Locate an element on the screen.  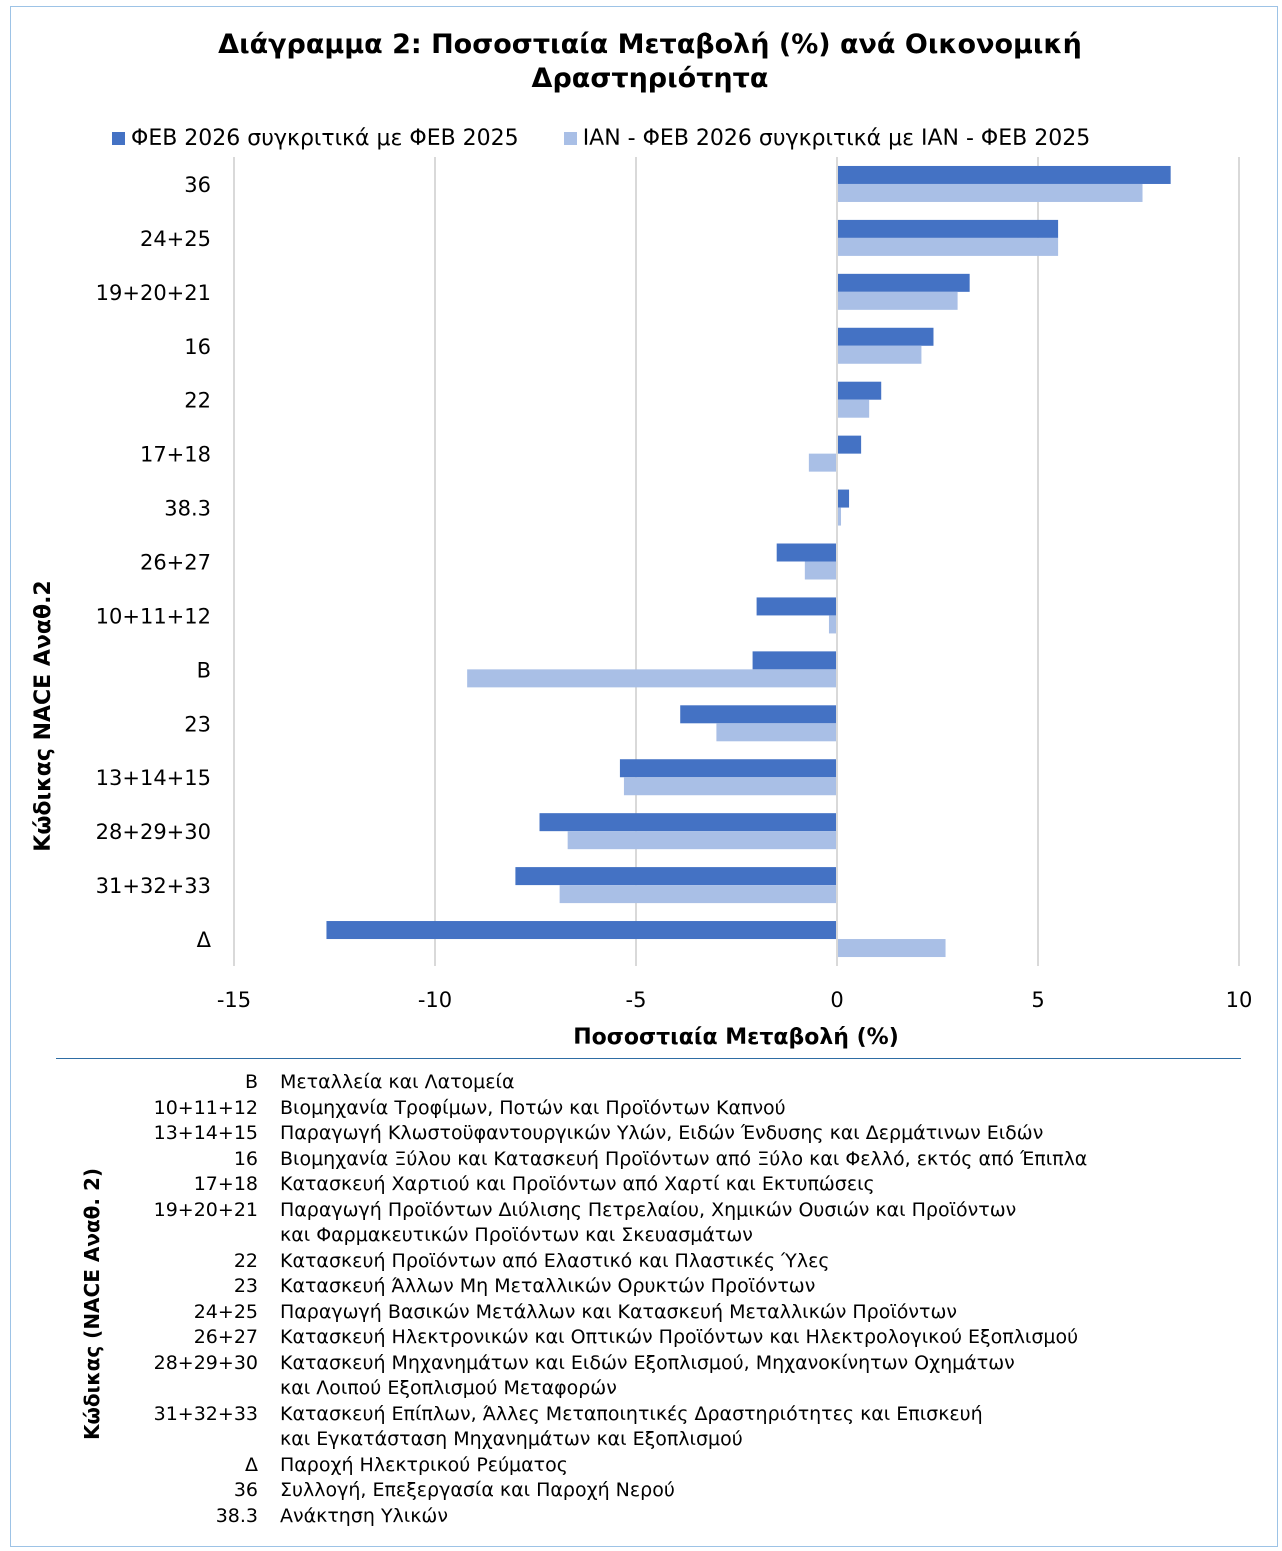
reference-description: Μεταλλεία και Λατομεία is located at coordinates (397, 1082).